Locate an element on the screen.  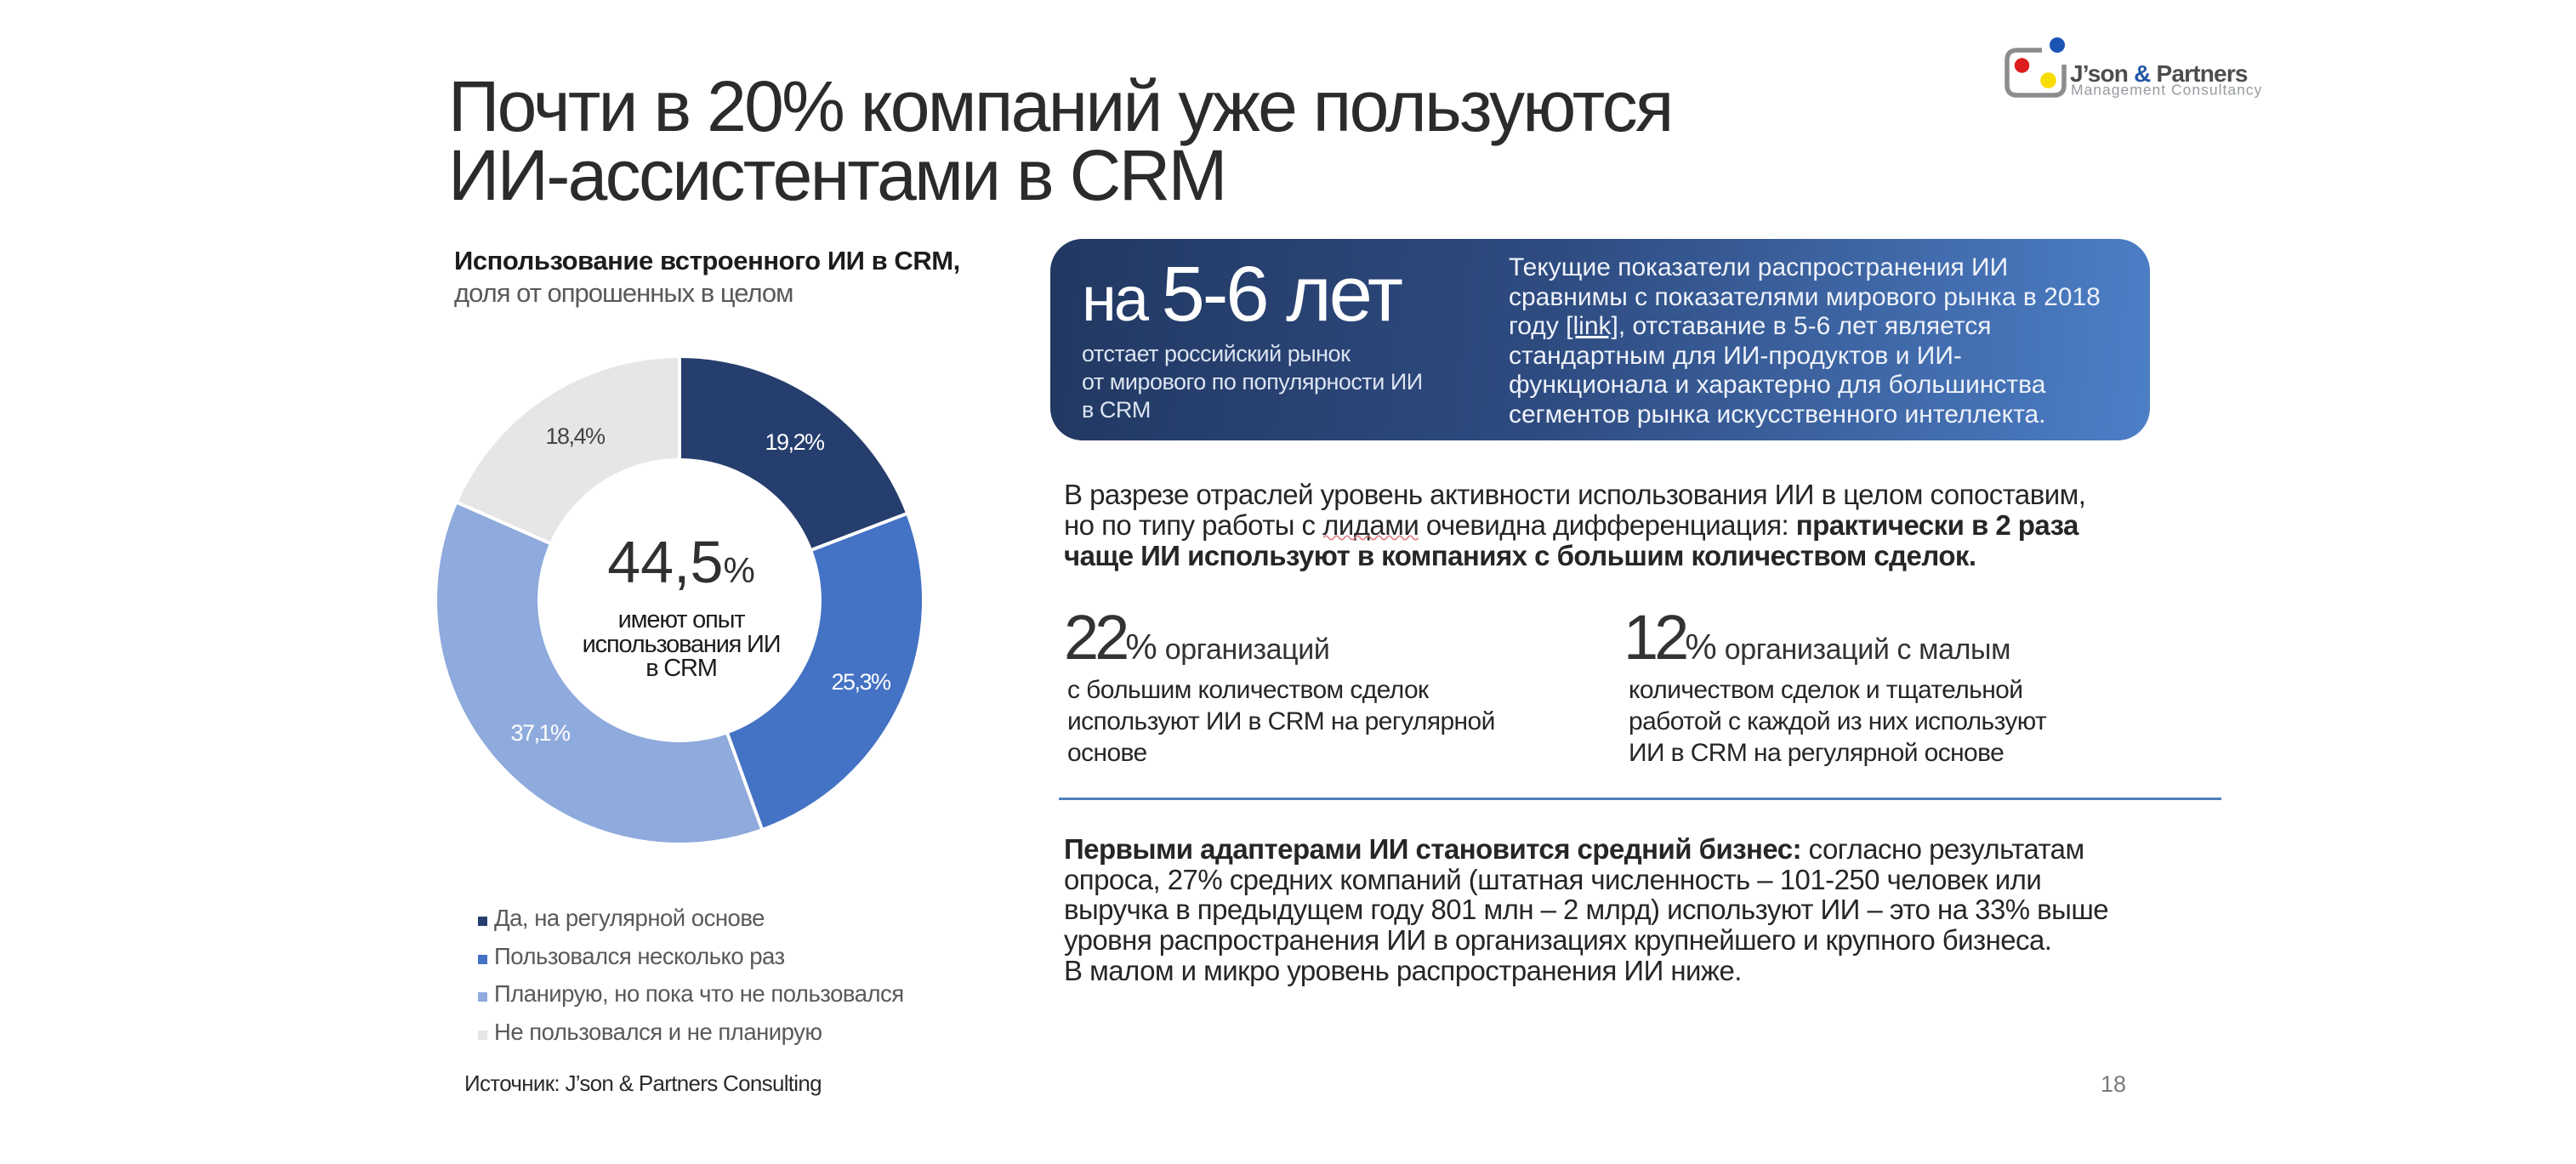
svg-text: Management Consultancy is located at coordinates (2166, 90).